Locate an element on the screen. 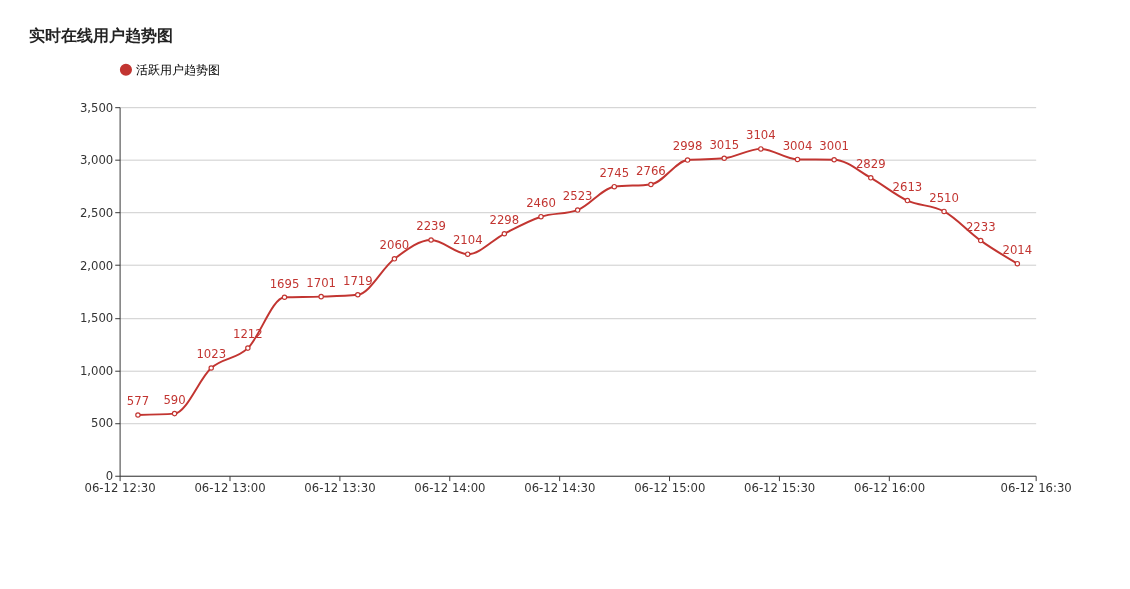 This screenshot has height=589, width=1130. data-label: 2829 is located at coordinates (870, 164).